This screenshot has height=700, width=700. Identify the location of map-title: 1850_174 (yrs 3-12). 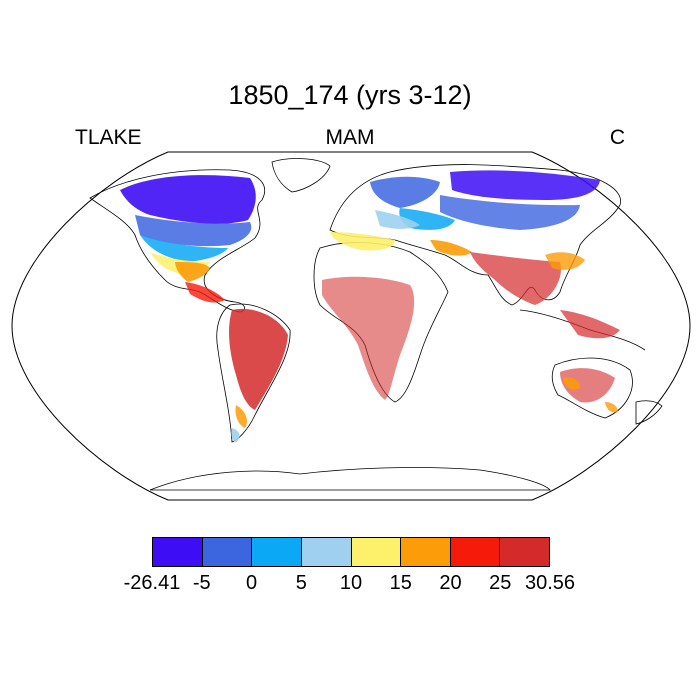
(350, 95).